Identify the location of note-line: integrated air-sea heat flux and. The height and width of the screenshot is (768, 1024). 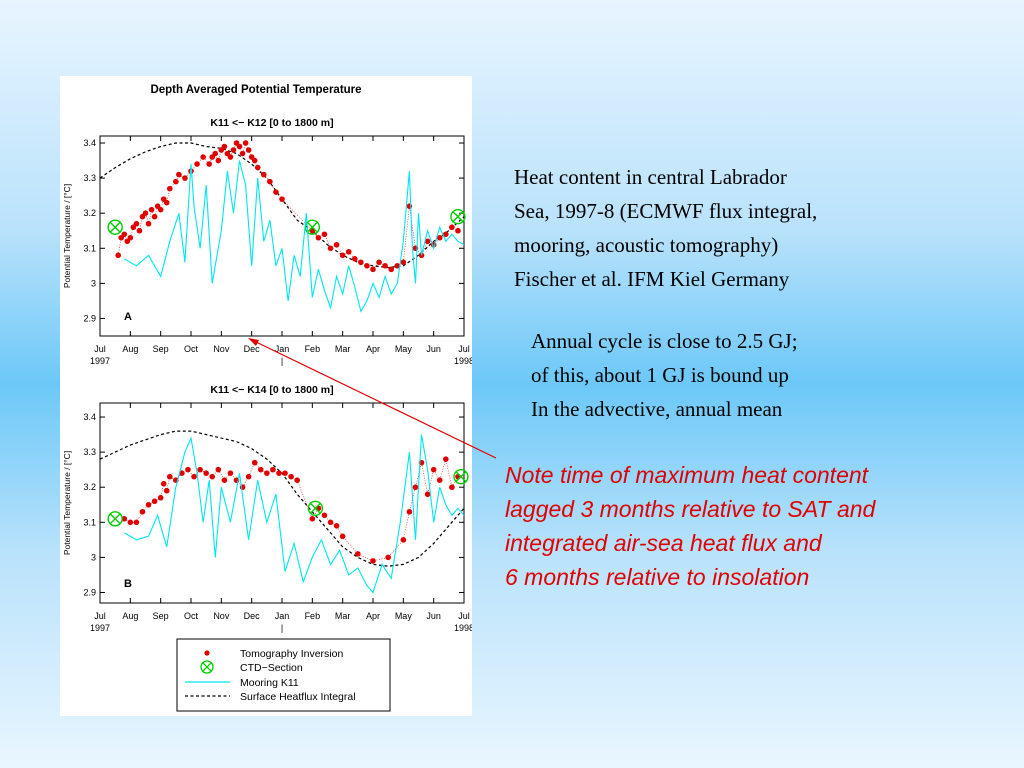
(663, 543).